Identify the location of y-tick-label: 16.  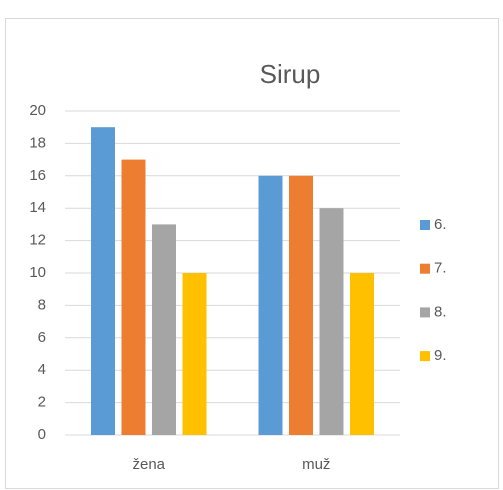
(37, 175).